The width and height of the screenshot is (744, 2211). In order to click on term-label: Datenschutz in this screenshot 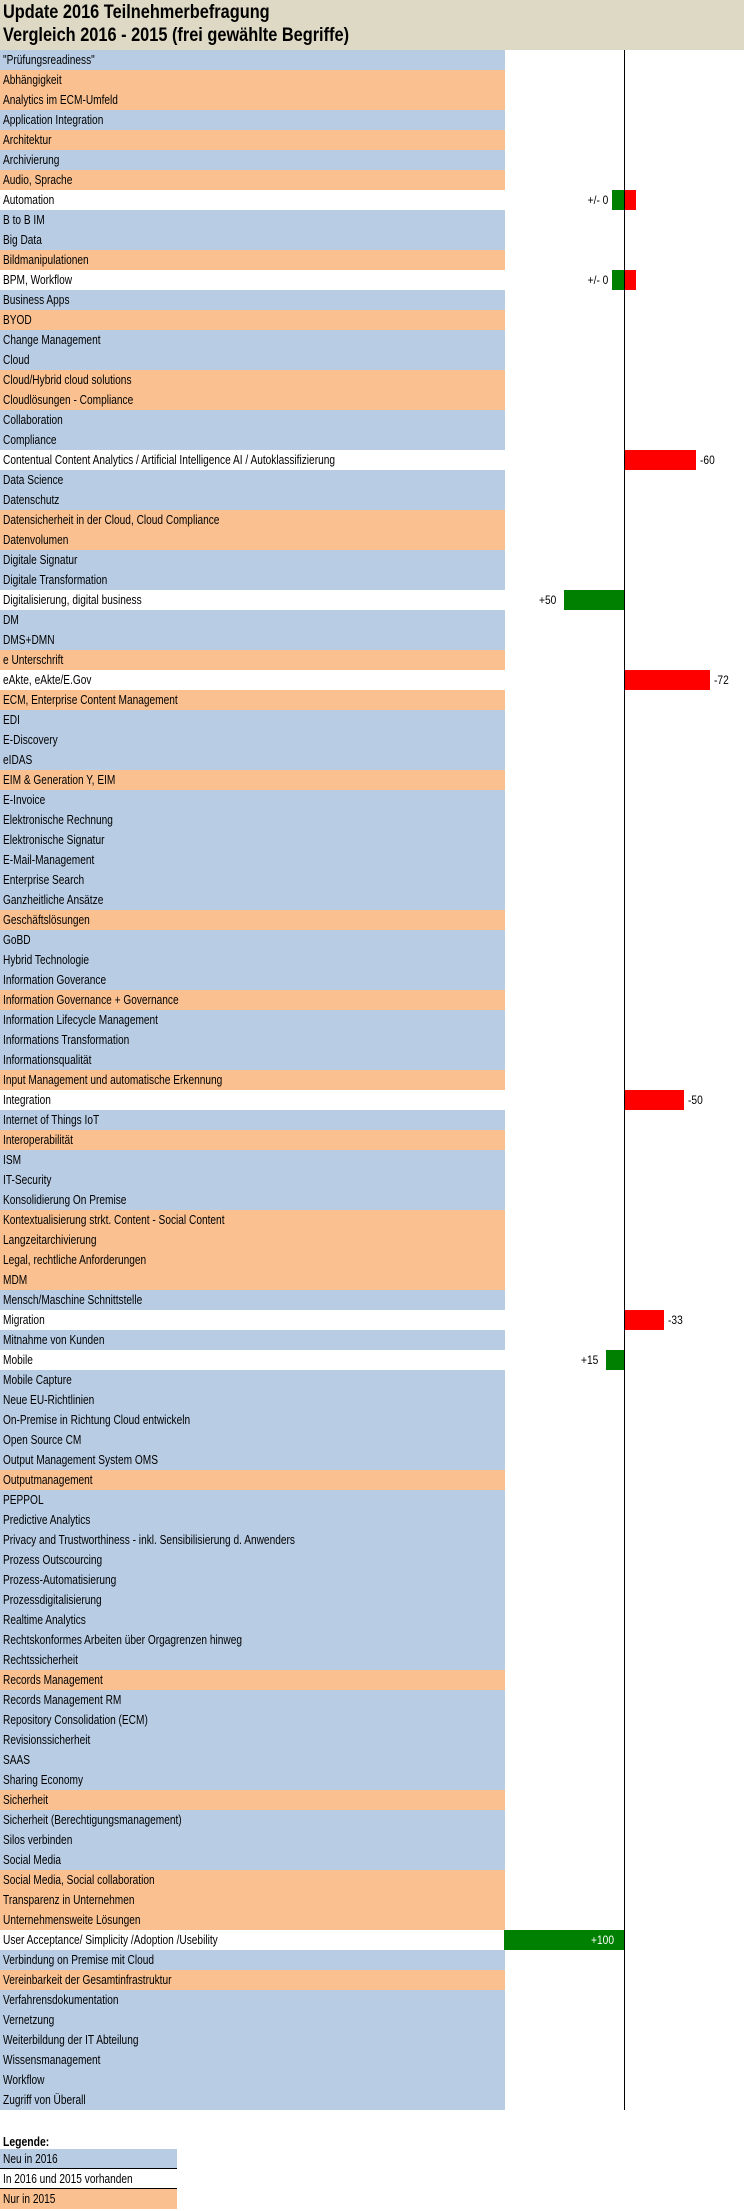, I will do `click(31, 499)`.